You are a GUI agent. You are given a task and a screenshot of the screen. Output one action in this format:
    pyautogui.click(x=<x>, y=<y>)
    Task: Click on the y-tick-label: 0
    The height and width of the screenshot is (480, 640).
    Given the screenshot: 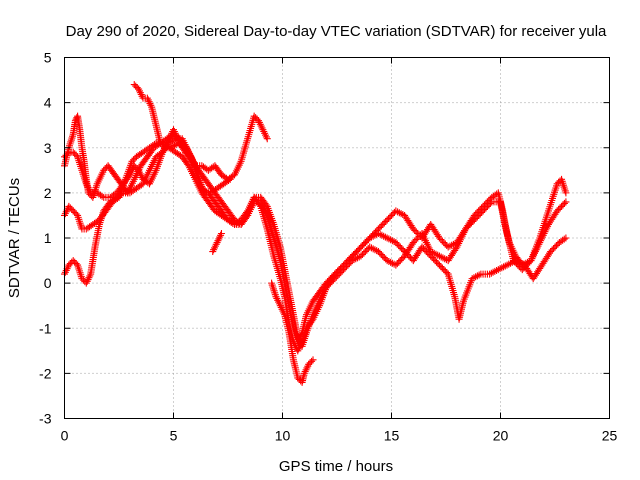 What is the action you would take?
    pyautogui.click(x=48, y=283)
    